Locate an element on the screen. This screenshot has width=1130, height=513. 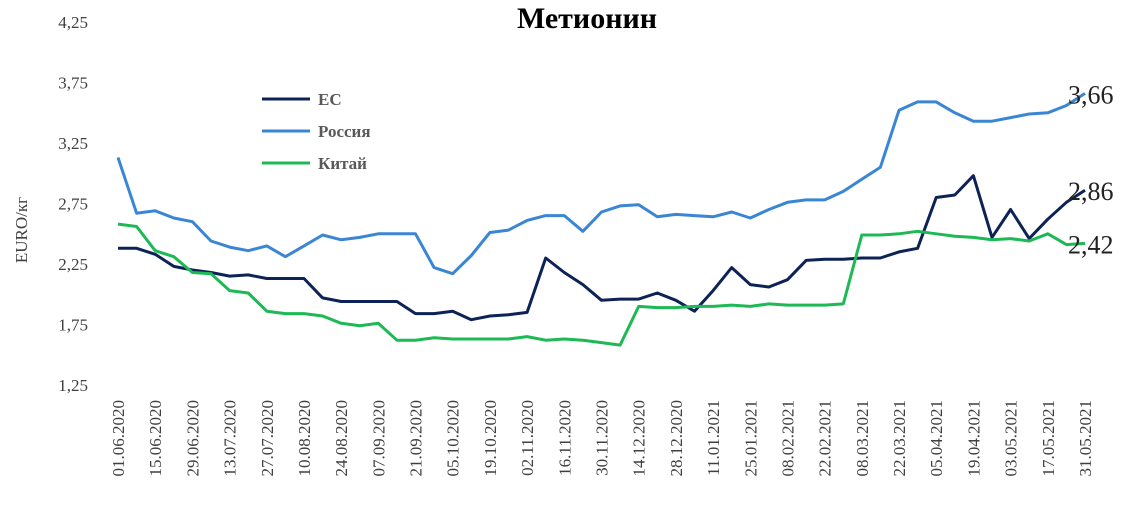
end-value-label: 2,86 is located at coordinates (1091, 191).